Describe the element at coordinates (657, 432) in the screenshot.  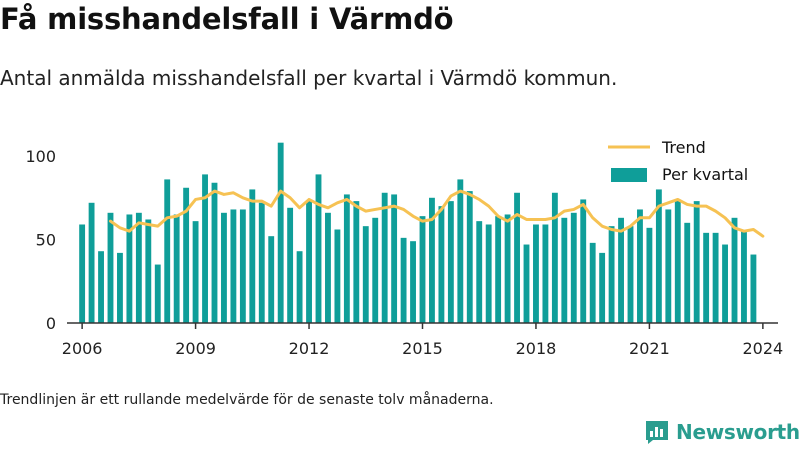
I see `newsworthy-logo-icon` at that location.